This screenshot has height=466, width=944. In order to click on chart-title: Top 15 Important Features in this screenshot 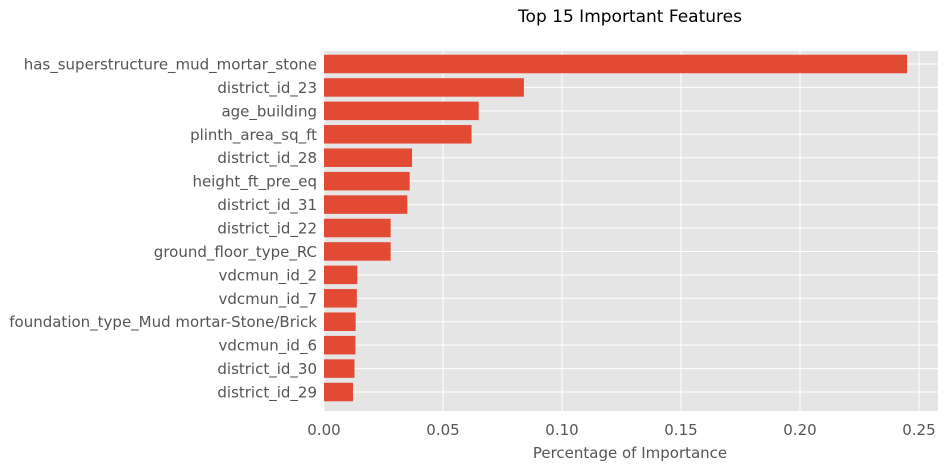, I will do `click(629, 17)`.